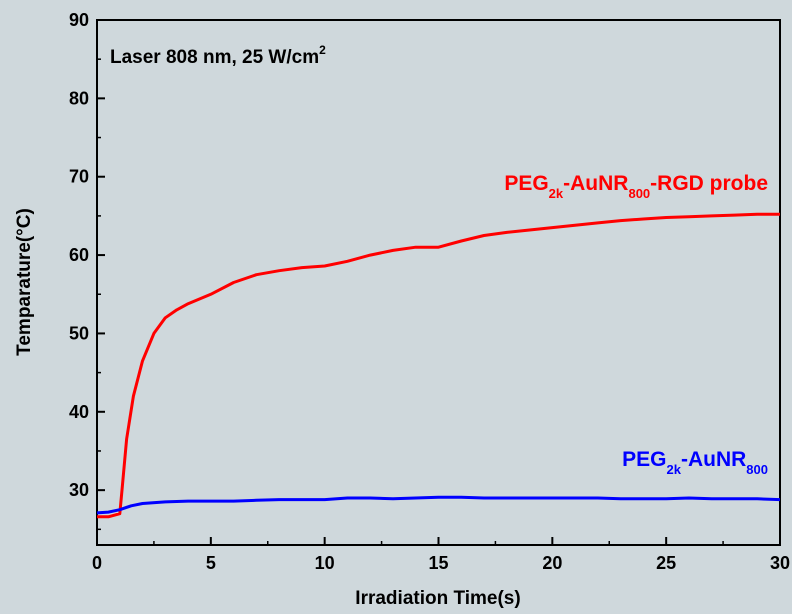 Image resolution: width=792 pixels, height=614 pixels. I want to click on y-axis-label: Temparature(°C), so click(24, 282).